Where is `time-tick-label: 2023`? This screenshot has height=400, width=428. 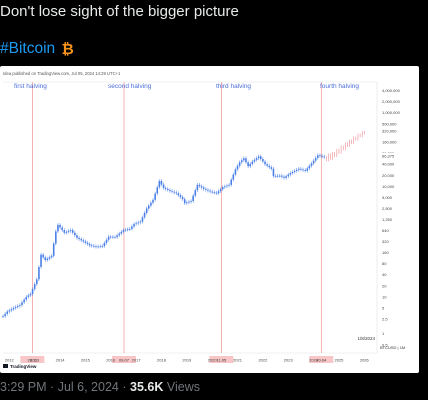
time-tick-label: 2023 is located at coordinates (289, 360).